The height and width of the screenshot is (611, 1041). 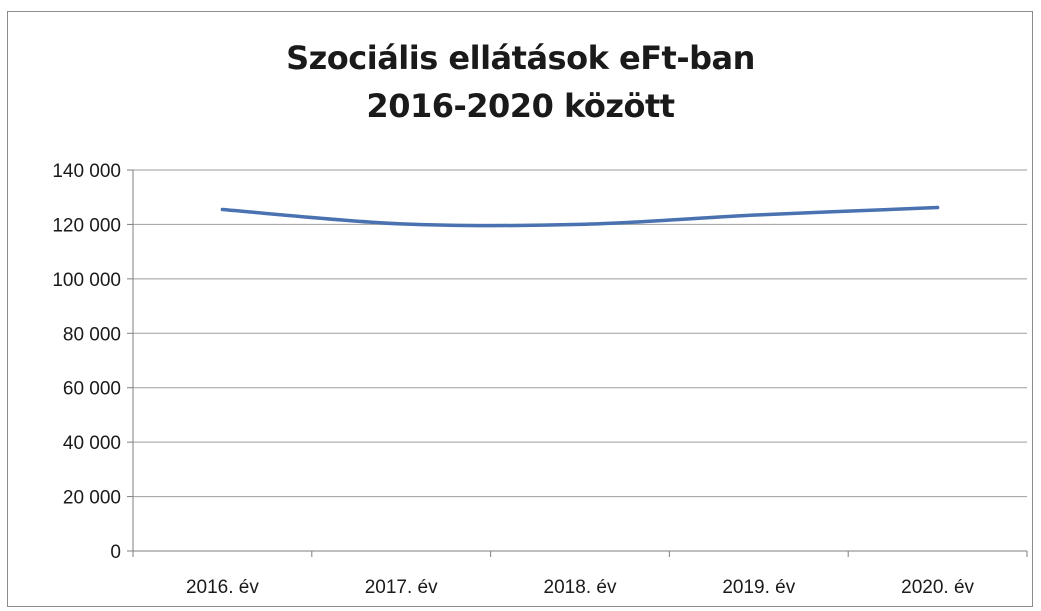 I want to click on x-tick-label: 2018. év, so click(x=580, y=587).